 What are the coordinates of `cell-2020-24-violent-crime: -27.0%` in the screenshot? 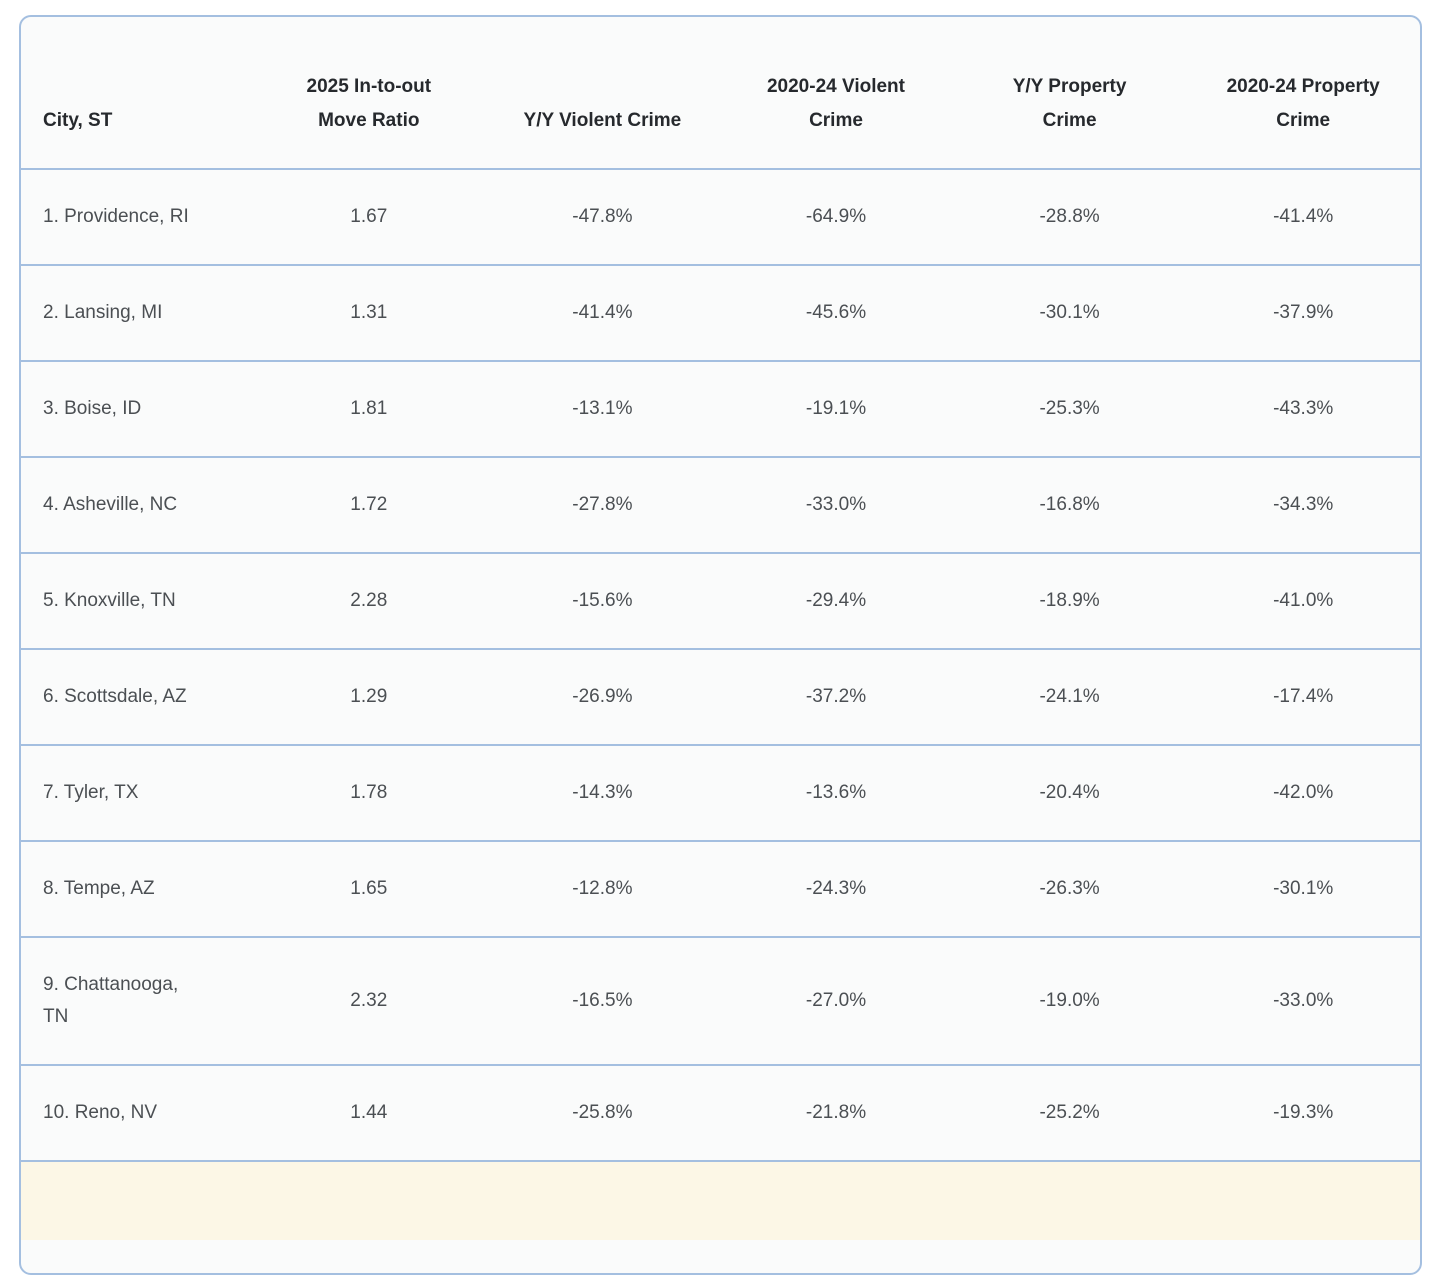 It's located at (836, 1000).